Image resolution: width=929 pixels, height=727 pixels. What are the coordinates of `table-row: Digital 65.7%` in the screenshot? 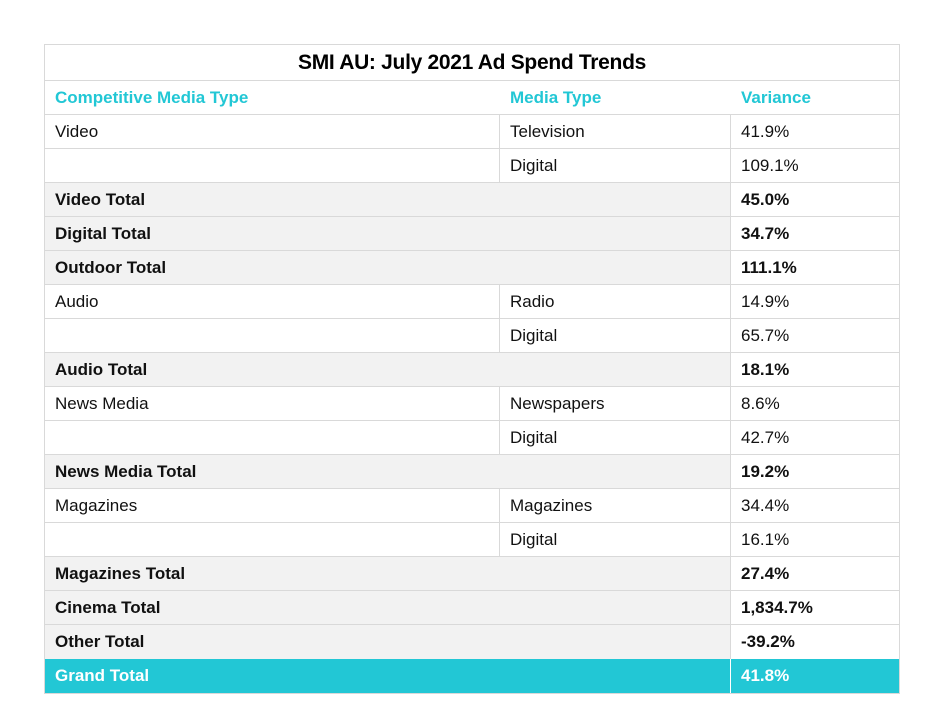 It's located at (472, 336).